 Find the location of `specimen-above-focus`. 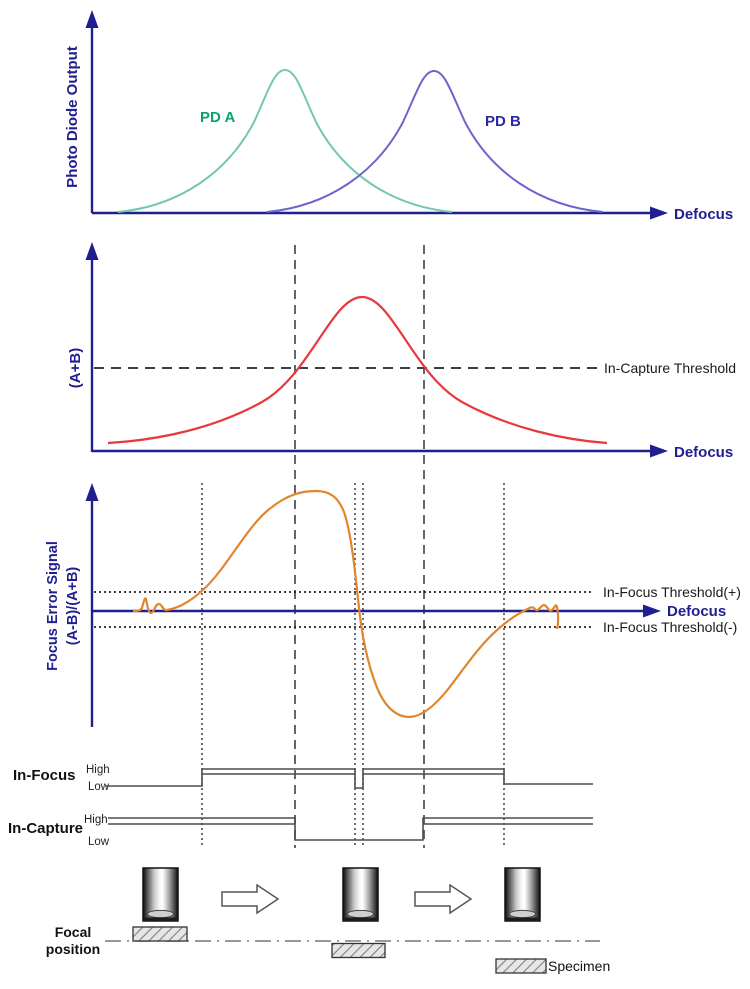

specimen-above-focus is located at coordinates (160, 934).